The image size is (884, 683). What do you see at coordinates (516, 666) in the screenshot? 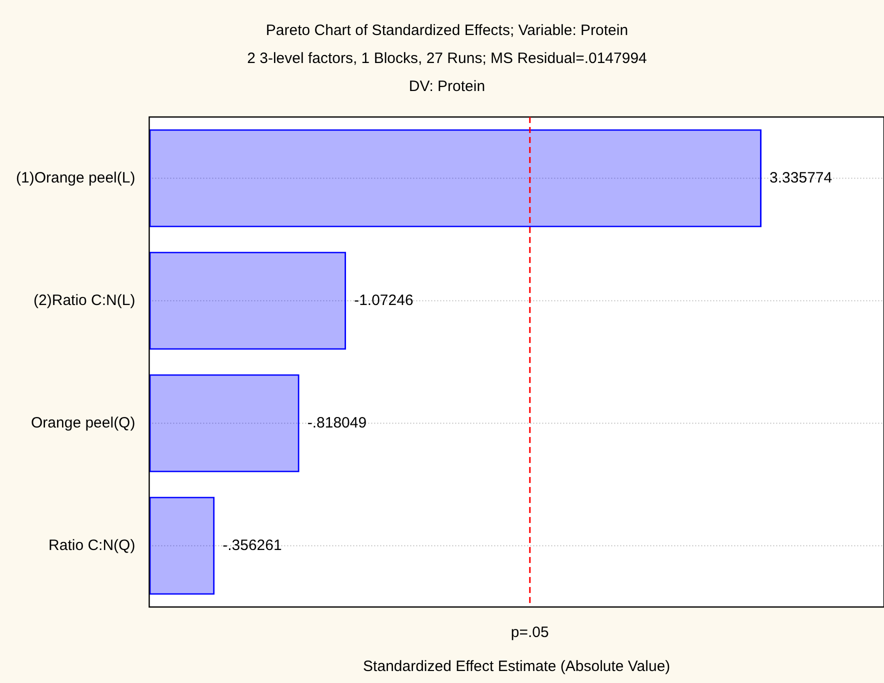
I see `x-axis-title: Standardized Effect Estimate (Absolute Value)` at bounding box center [516, 666].